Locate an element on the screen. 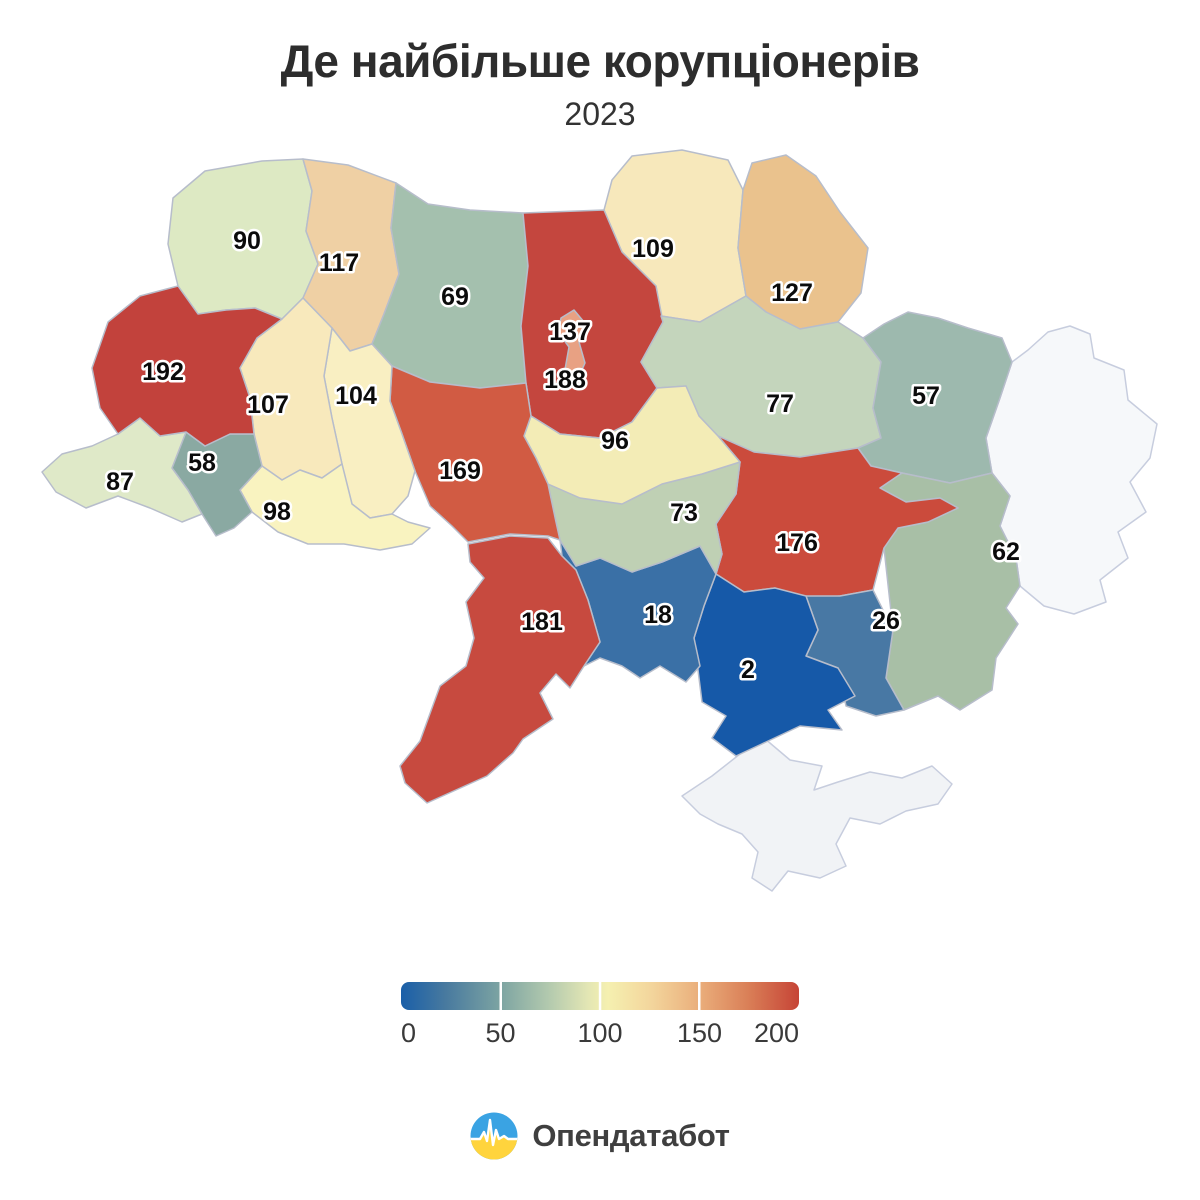 Image resolution: width=1200 pixels, height=1200 pixels. region-value-kyiv-oblast: 188 is located at coordinates (565, 380).